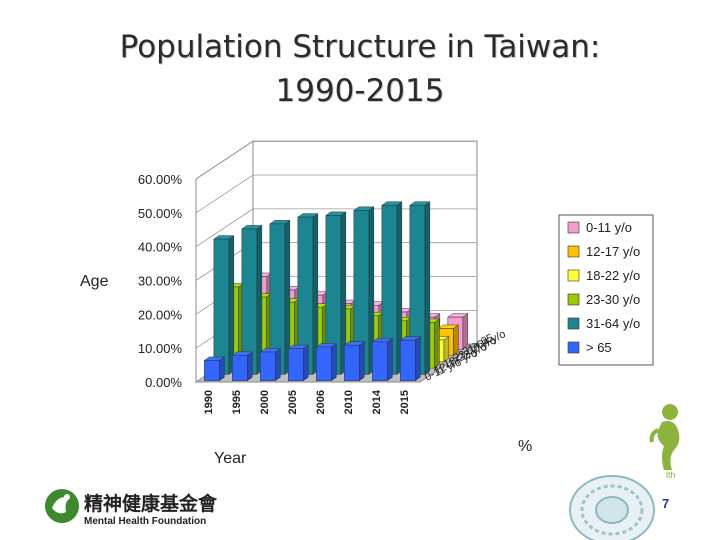  What do you see at coordinates (613, 323) in the screenshot?
I see `legend-label: 31-64 y/o` at bounding box center [613, 323].